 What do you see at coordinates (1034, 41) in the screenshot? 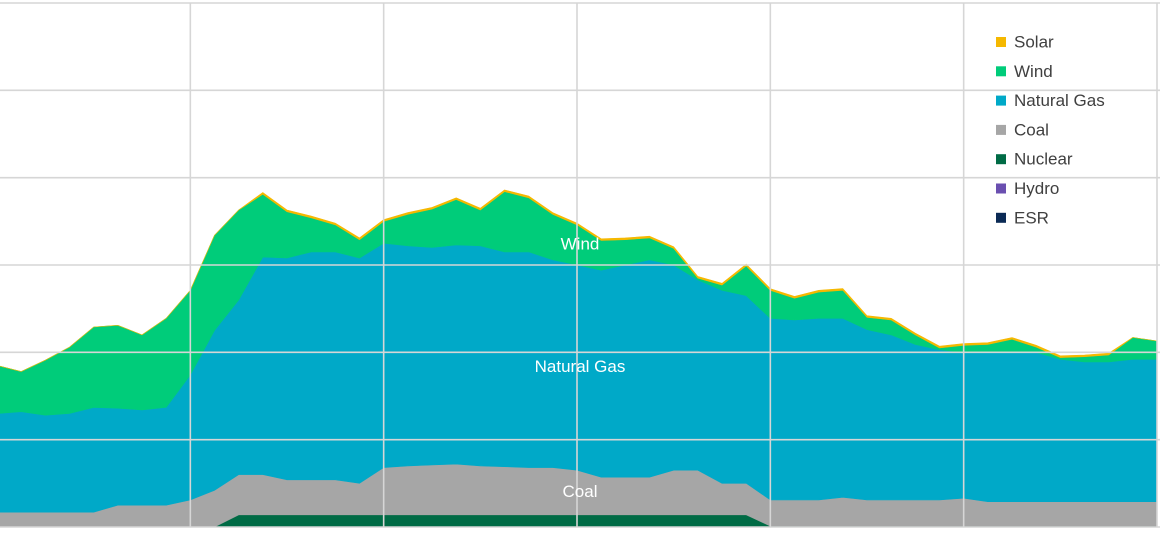
I see `legend-label: Solar` at bounding box center [1034, 41].